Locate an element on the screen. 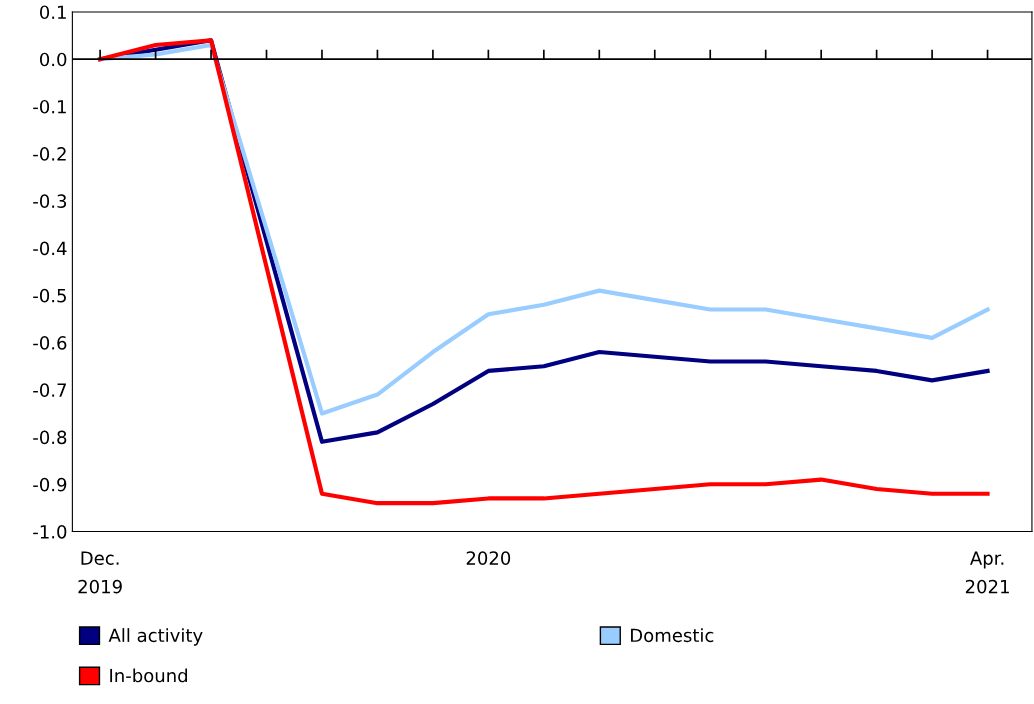  y-tick-label: 0.1 is located at coordinates (53, 12).